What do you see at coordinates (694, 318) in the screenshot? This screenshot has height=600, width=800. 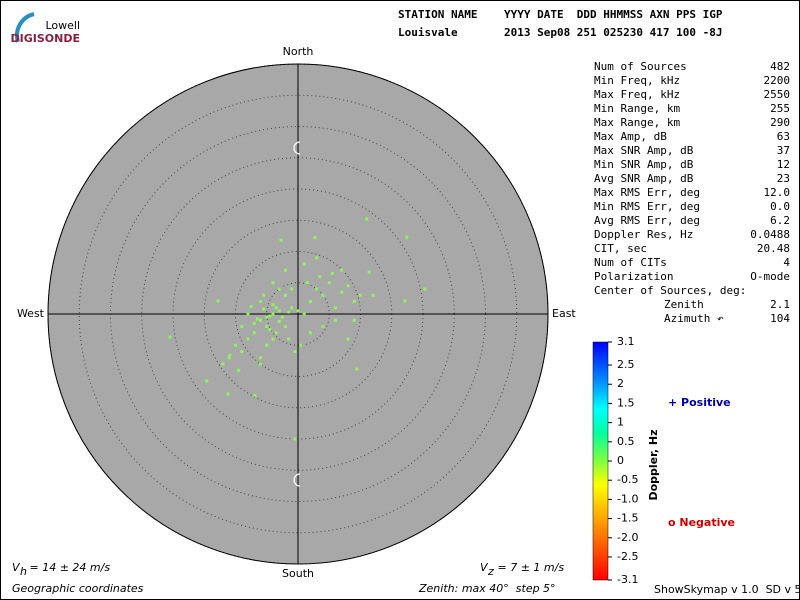 I see `stat-label: Azimuth ↶` at bounding box center [694, 318].